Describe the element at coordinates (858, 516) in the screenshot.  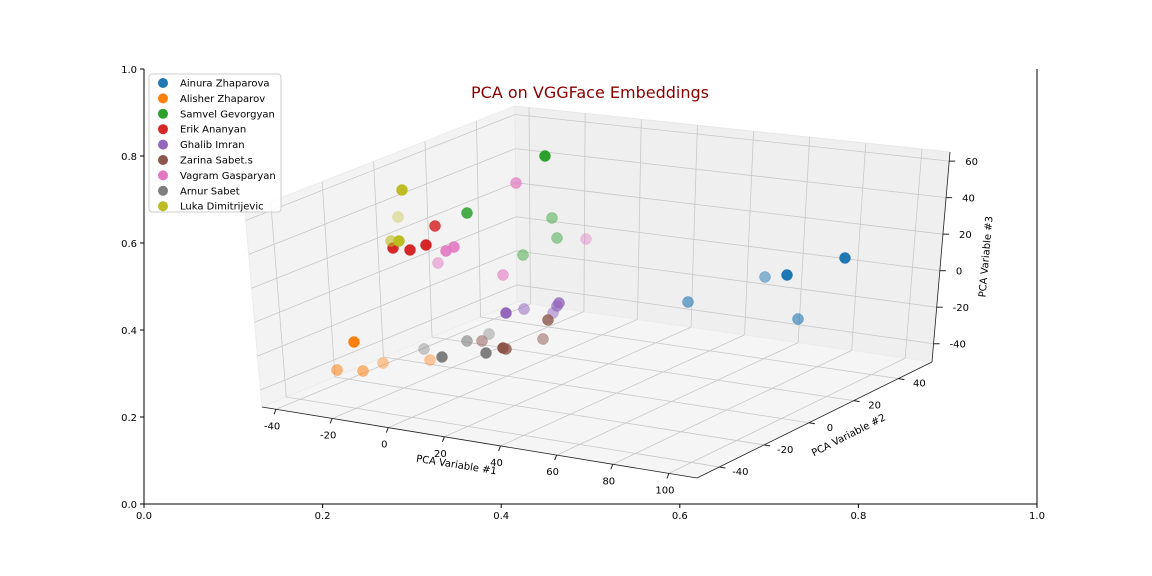
I see `outer-x-tick-label: 0.8` at that location.